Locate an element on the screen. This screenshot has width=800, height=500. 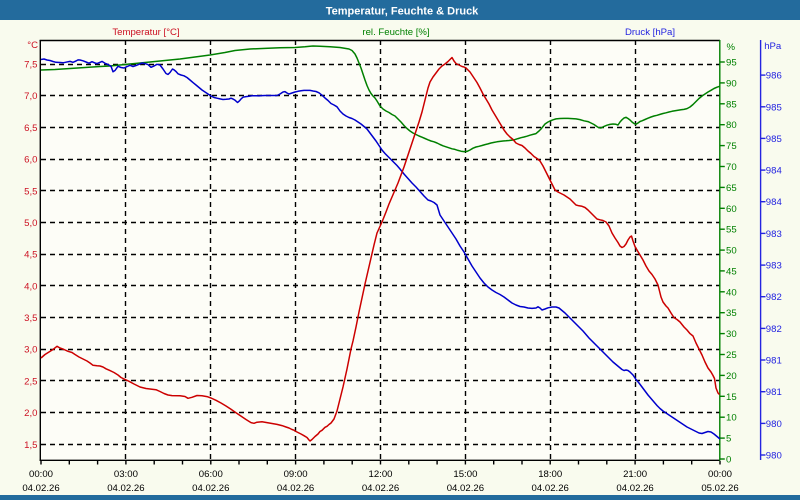
svg-text: 2,5 is located at coordinates (30, 381).